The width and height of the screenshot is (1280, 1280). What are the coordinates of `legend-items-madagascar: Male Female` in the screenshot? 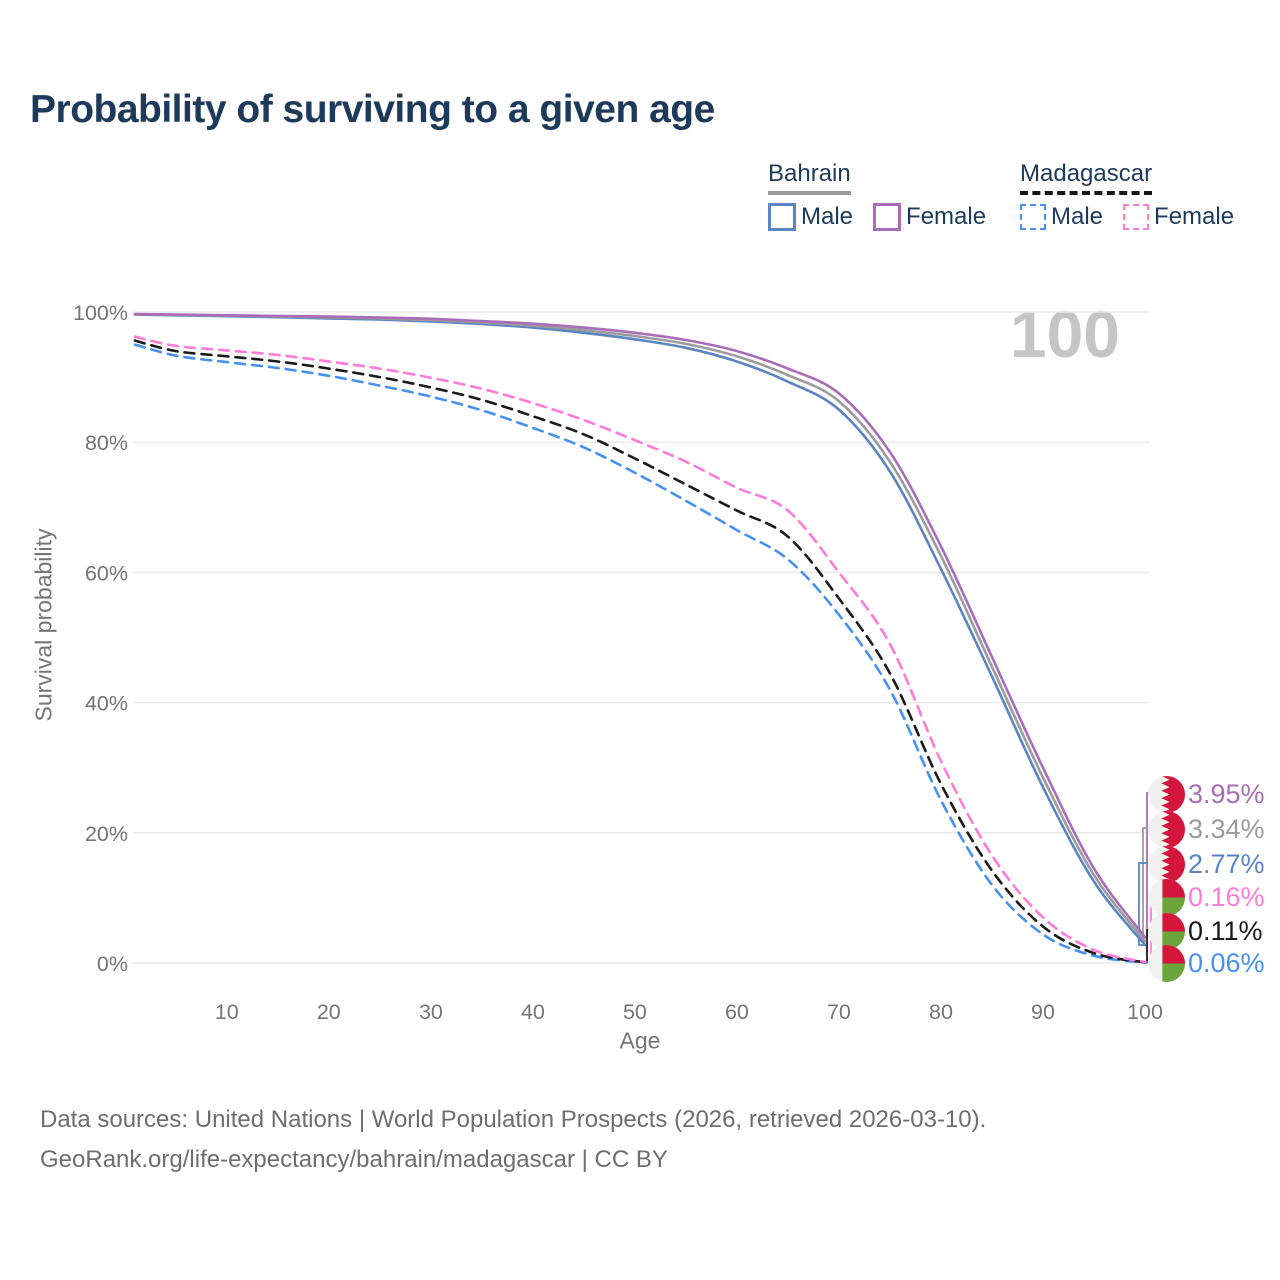 It's located at (1127, 217).